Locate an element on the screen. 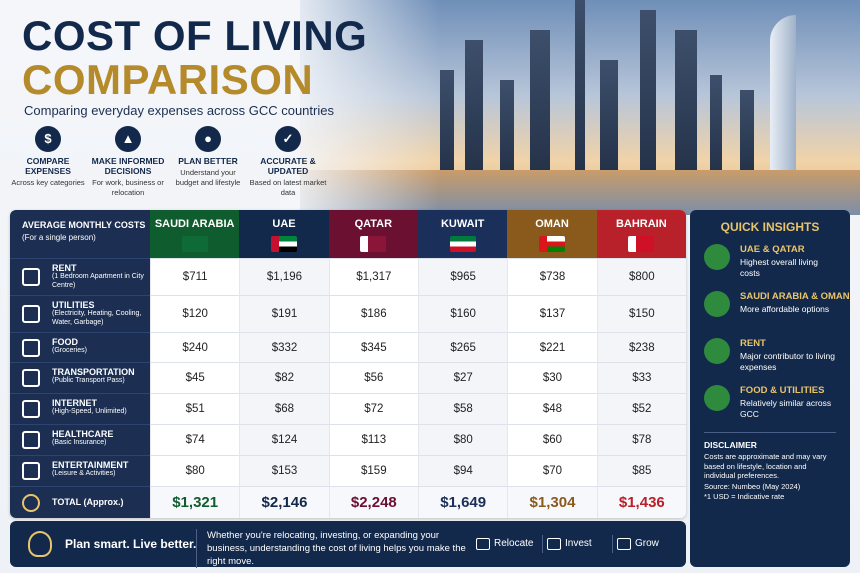  cost-cell: $1,196 is located at coordinates (284, 276).